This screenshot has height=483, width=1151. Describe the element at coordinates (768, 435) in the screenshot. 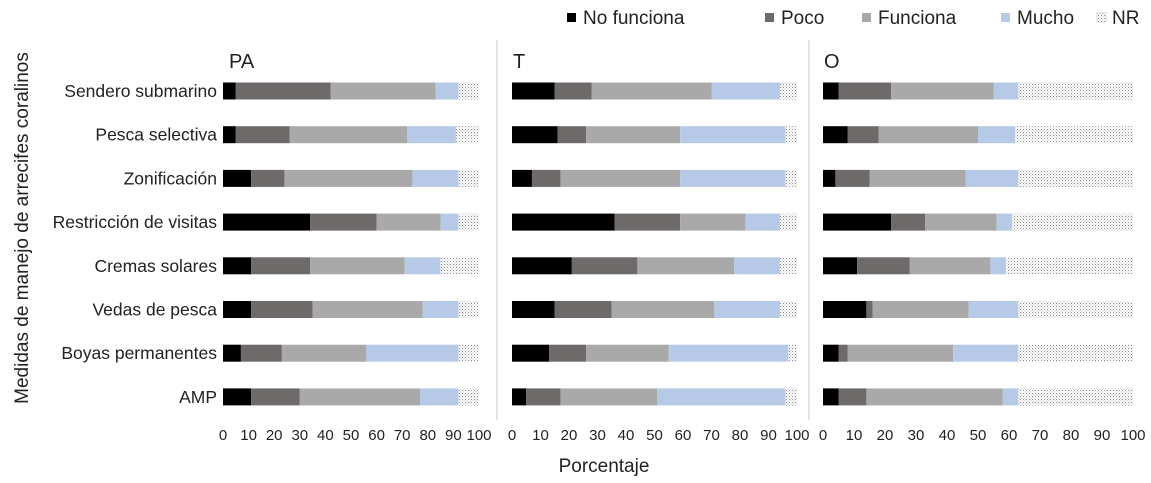

I see `x-tick-label-t-90: 90` at that location.